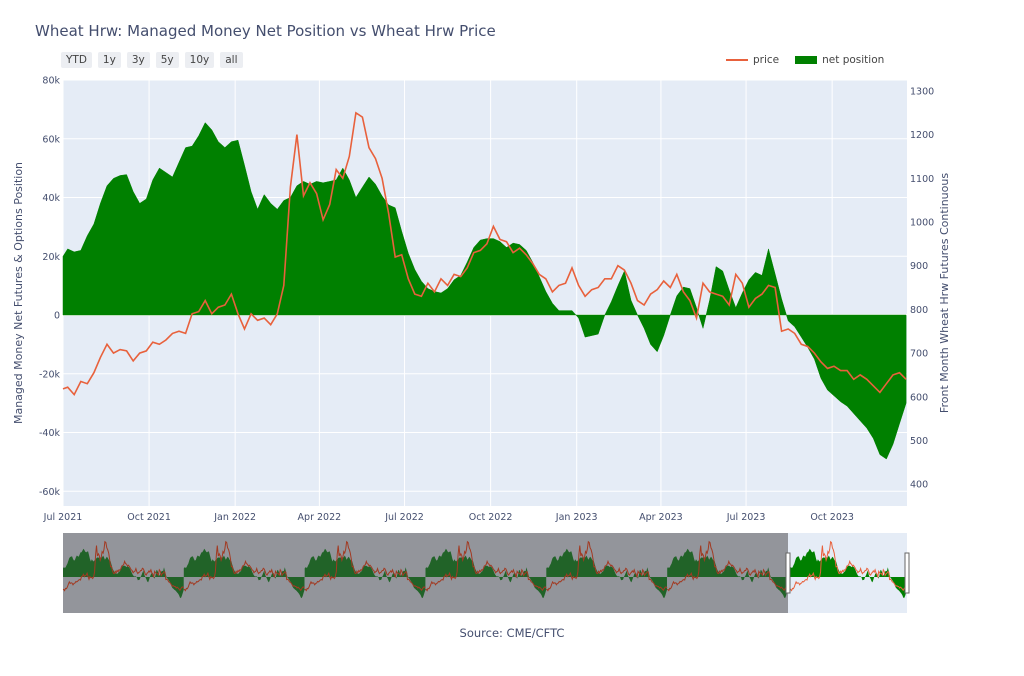  I want to click on y2-tick-label: 1300, so click(922, 91).